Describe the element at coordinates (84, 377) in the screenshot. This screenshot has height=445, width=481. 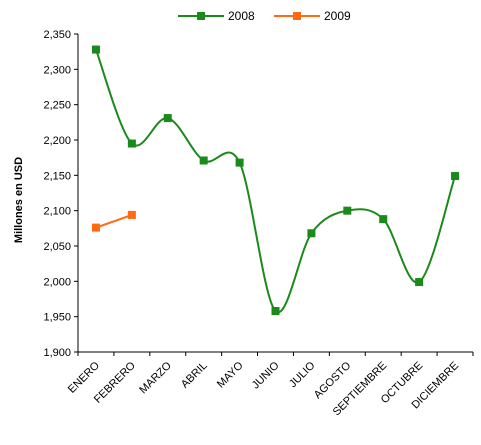
I see `x-tick-label: ENERO` at that location.